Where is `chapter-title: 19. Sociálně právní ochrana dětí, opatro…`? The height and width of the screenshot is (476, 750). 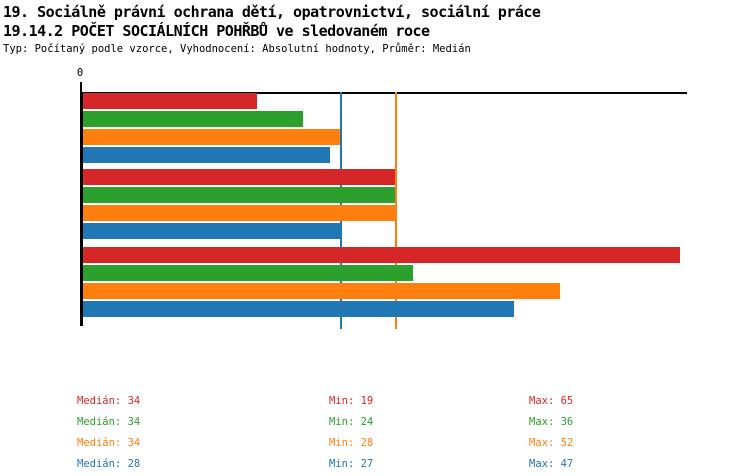
chapter-title: 19. Sociálně právní ochrana dětí, opatro… is located at coordinates (272, 12).